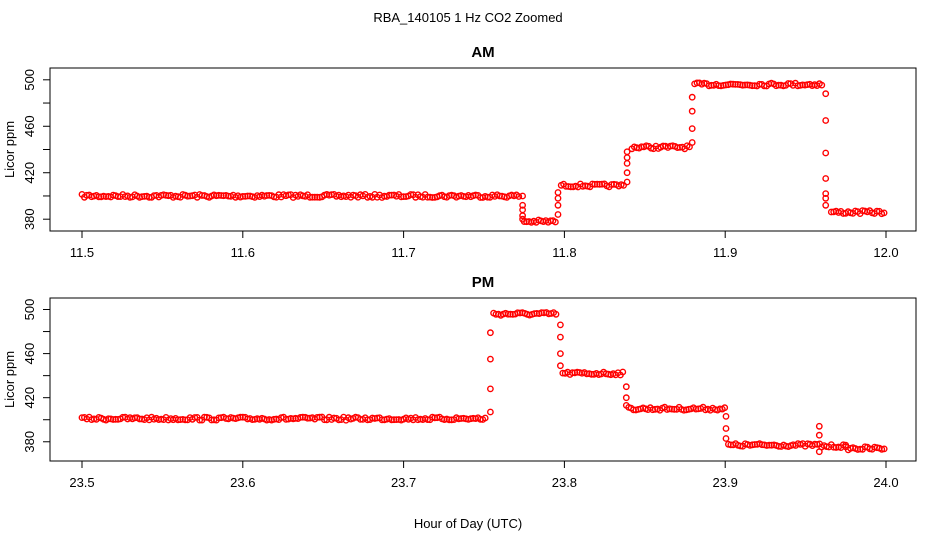 Image resolution: width=936 pixels, height=540 pixels. I want to click on am-y-tick-label: 380, so click(29, 219).